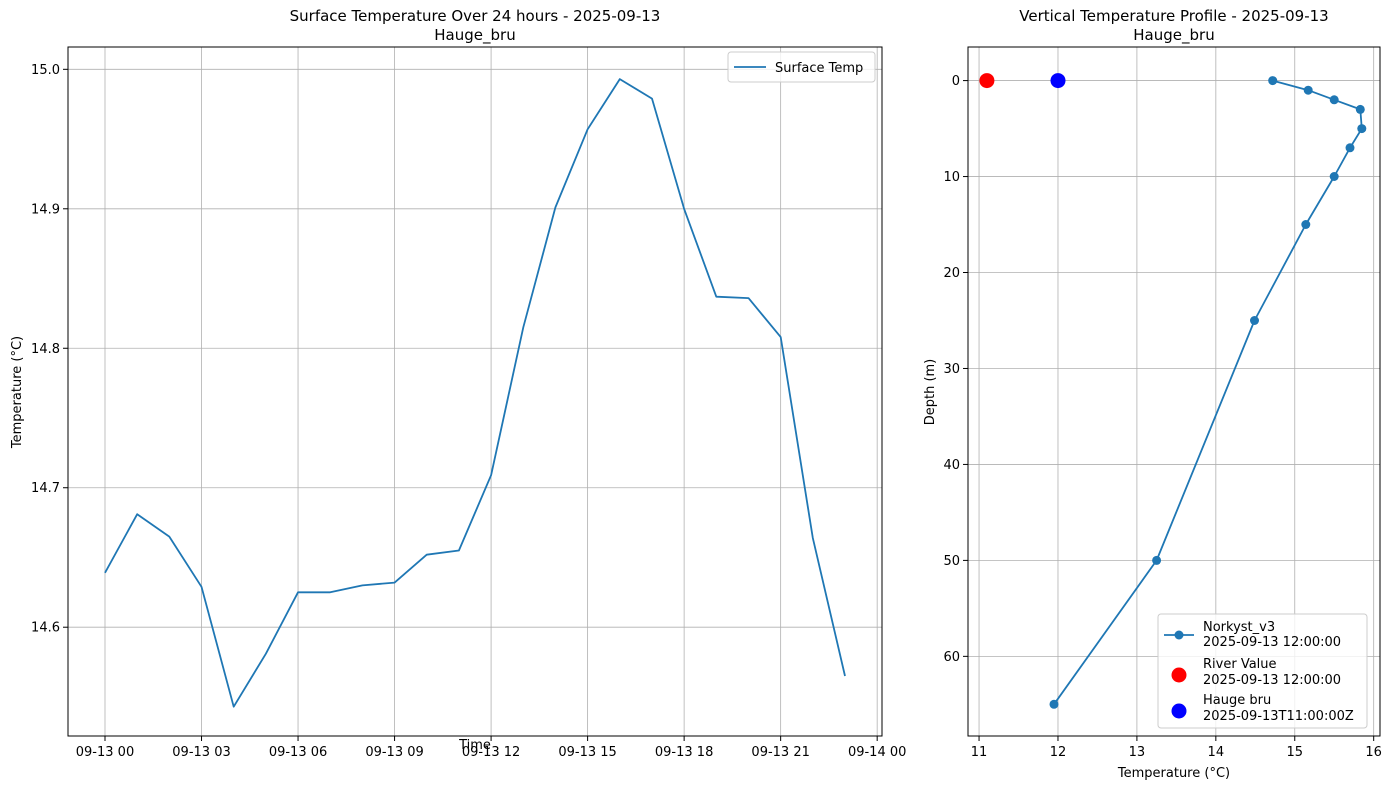  I want to click on river-value-point, so click(987, 81).